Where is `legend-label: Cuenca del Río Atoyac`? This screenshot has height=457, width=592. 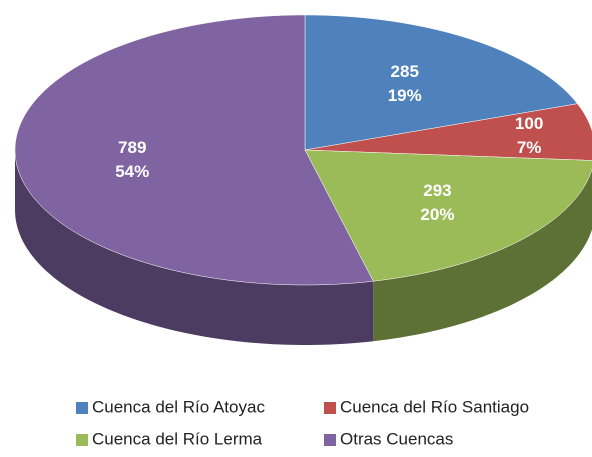 legend-label: Cuenca del Río Atoyac is located at coordinates (178, 406).